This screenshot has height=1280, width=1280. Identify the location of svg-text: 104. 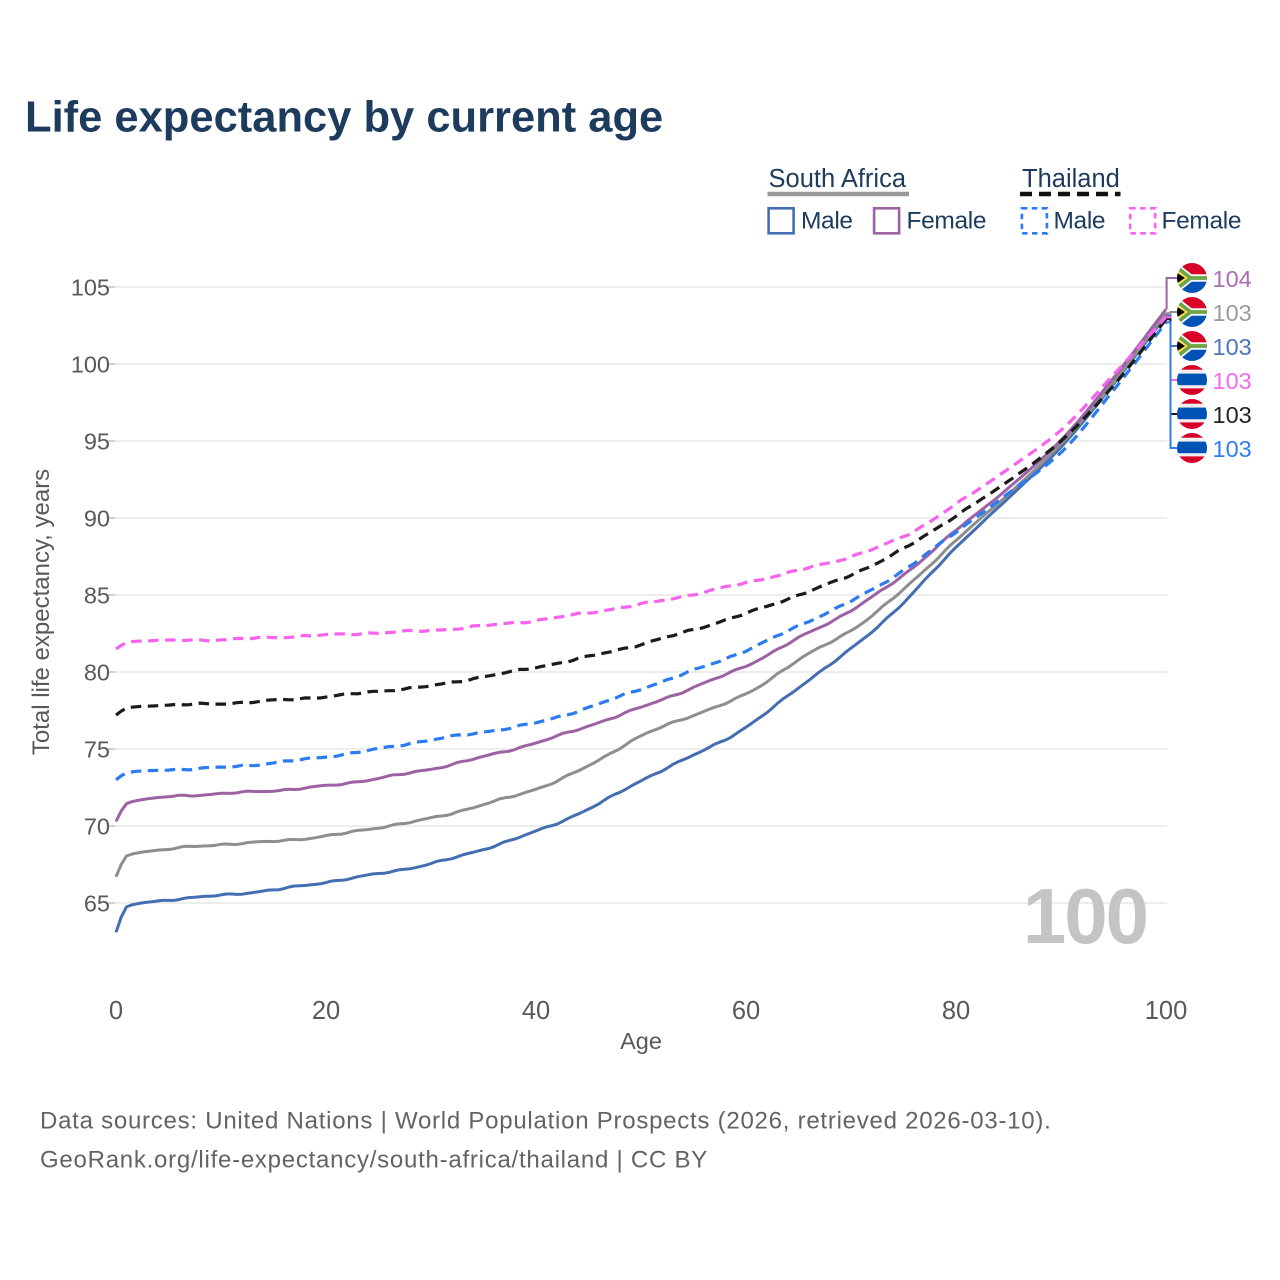
(1232, 279).